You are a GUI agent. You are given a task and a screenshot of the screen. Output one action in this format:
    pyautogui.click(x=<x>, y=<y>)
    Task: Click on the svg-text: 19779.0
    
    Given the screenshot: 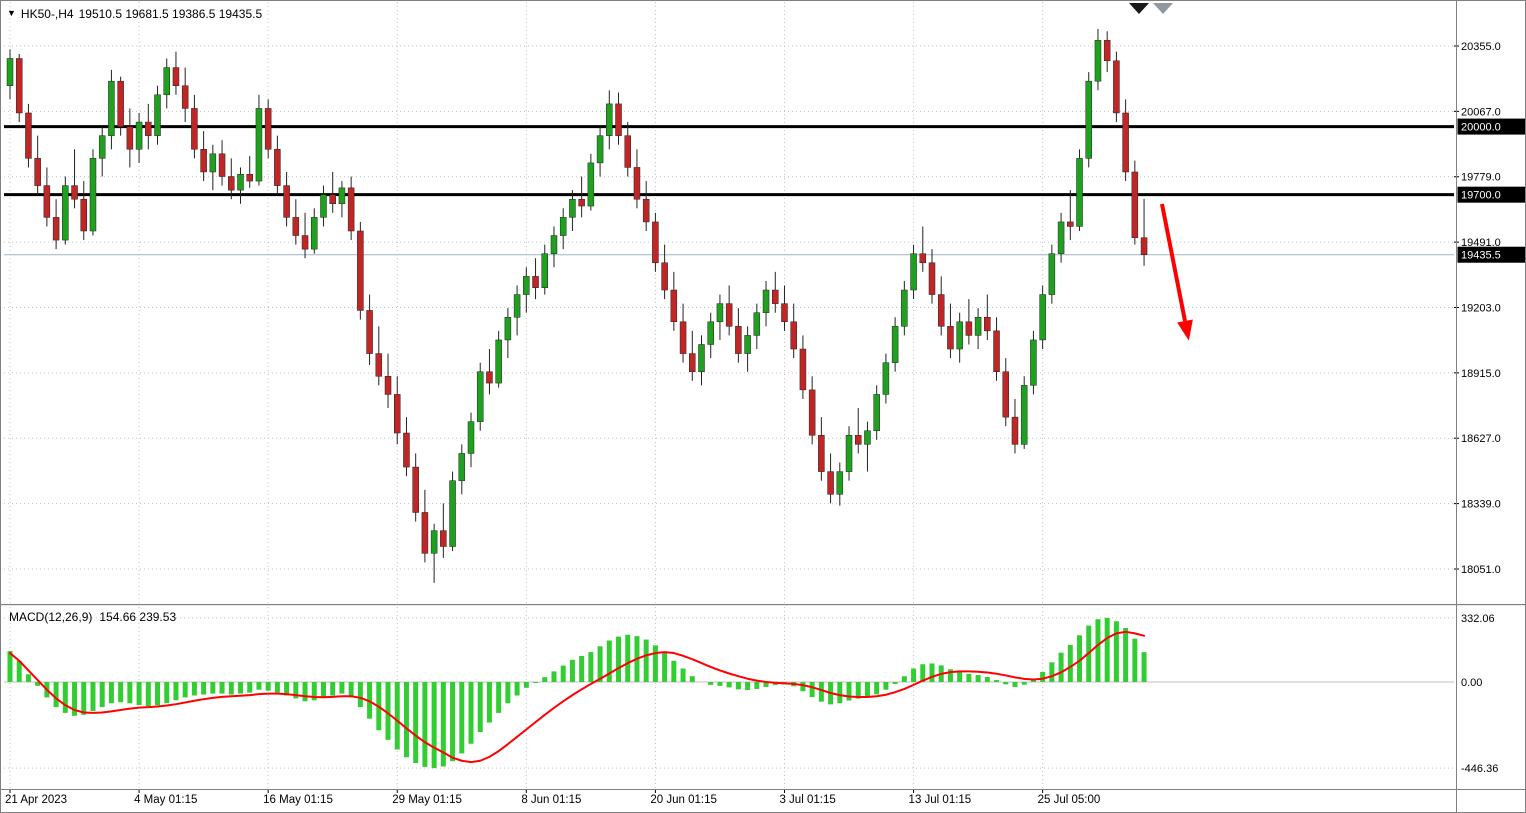 What is the action you would take?
    pyautogui.click(x=1481, y=178)
    